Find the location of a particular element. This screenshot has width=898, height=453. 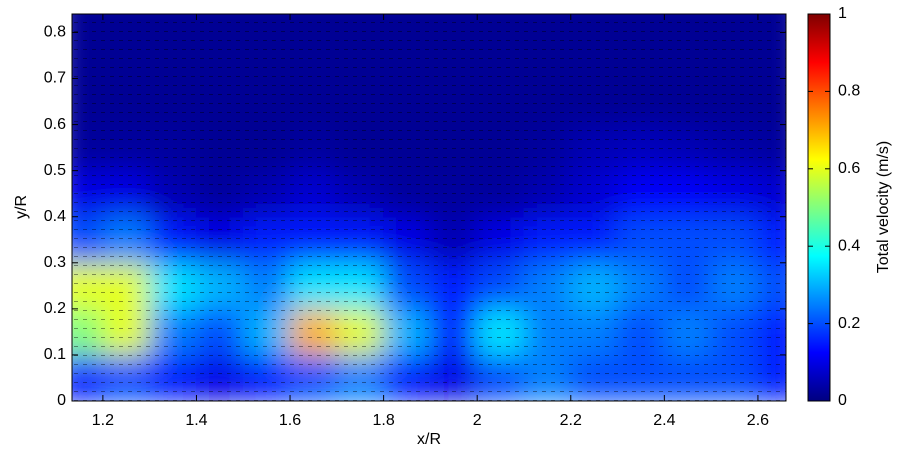

y-tick-label: 0 is located at coordinates (61, 400).